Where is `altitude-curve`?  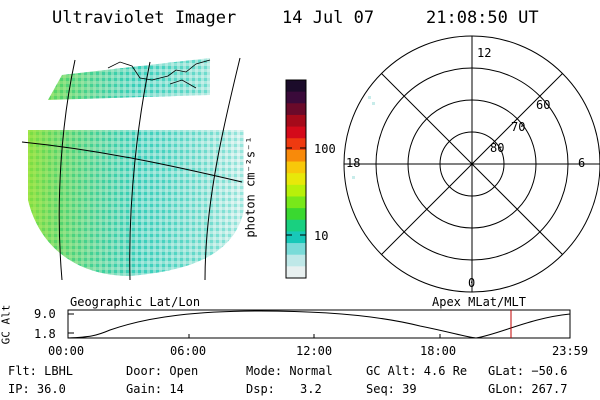
altitude-curve is located at coordinates (319, 324).